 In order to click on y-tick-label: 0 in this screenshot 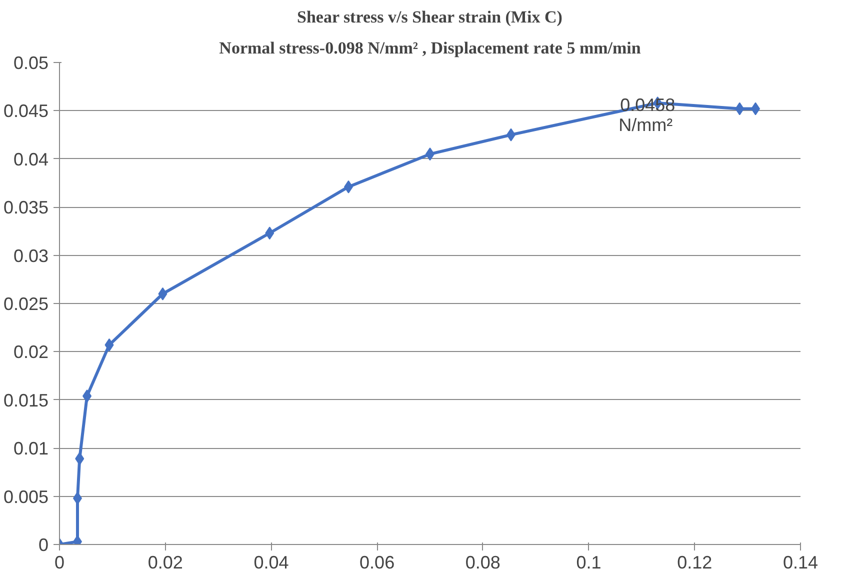, I will do `click(43, 545)`.